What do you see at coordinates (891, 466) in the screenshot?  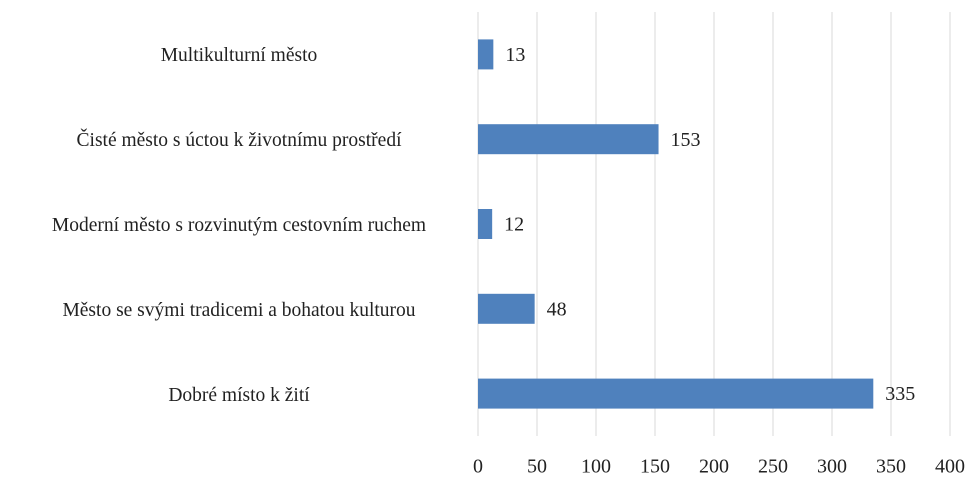 I see `x-tick-label: 350` at bounding box center [891, 466].